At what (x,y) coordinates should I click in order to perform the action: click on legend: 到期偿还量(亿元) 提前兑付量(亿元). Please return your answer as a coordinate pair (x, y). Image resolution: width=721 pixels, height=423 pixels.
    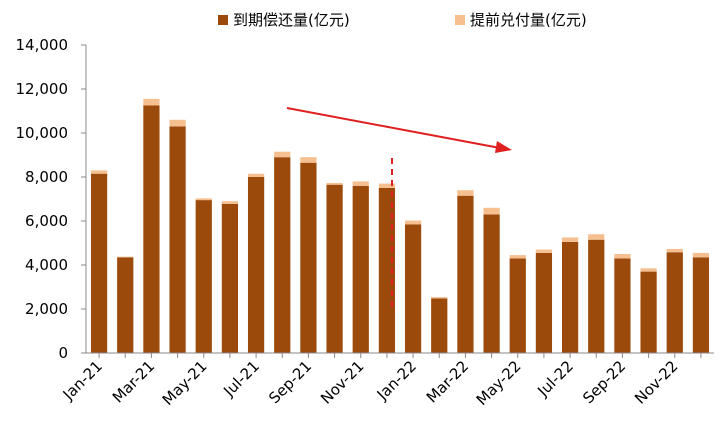
    Looking at the image, I should click on (402, 20).